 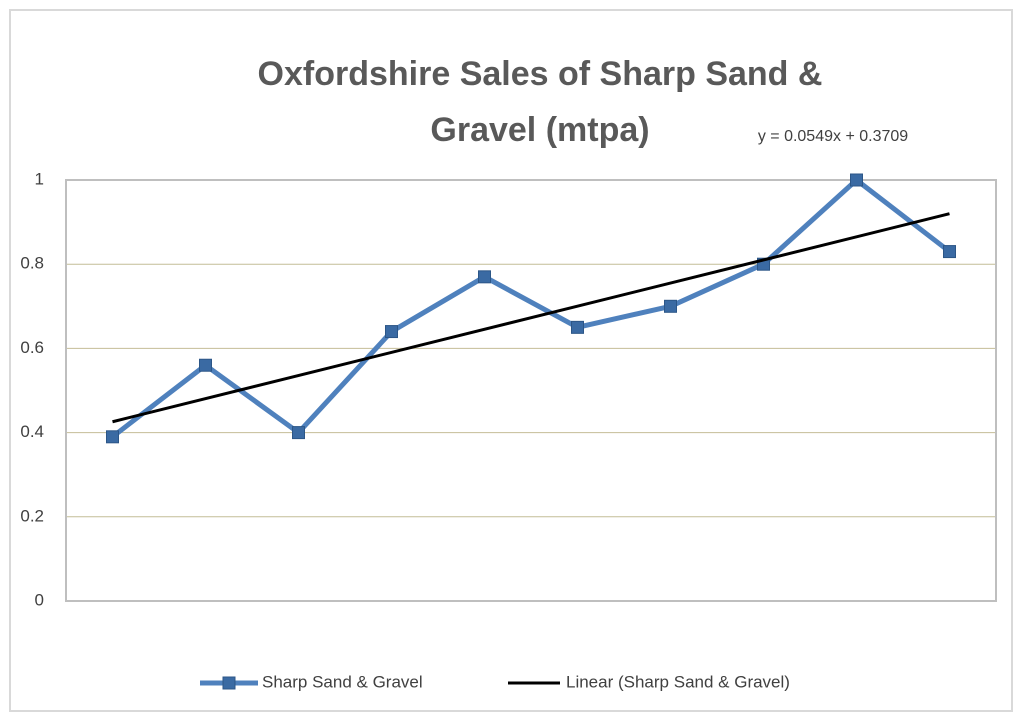 I want to click on y-tick-label: 0.4, so click(x=32, y=431).